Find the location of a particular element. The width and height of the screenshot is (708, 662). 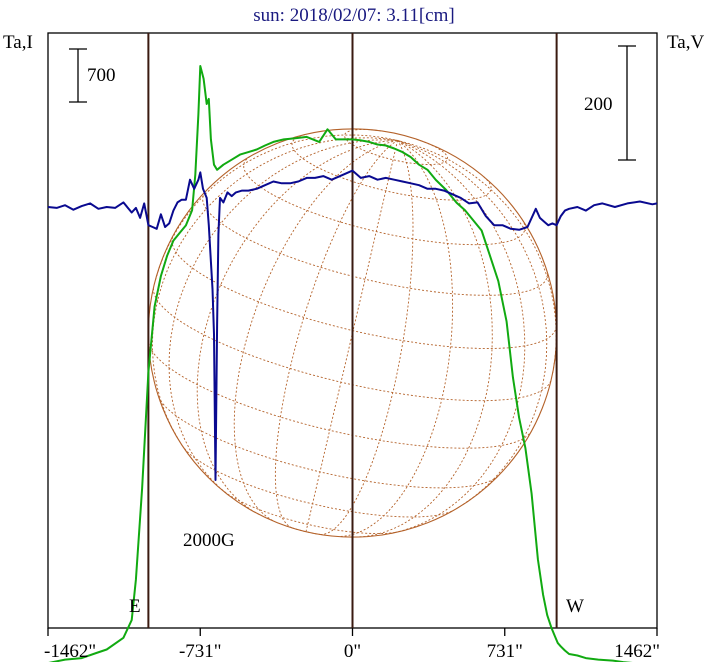

scale-bars: 700 200 is located at coordinates (352, 103).